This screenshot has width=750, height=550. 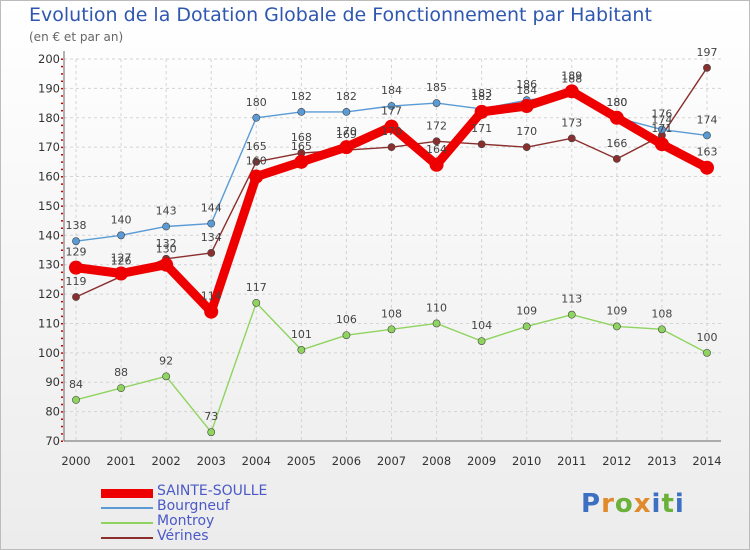 What do you see at coordinates (571, 299) in the screenshot?
I see `data-label: 113` at bounding box center [571, 299].